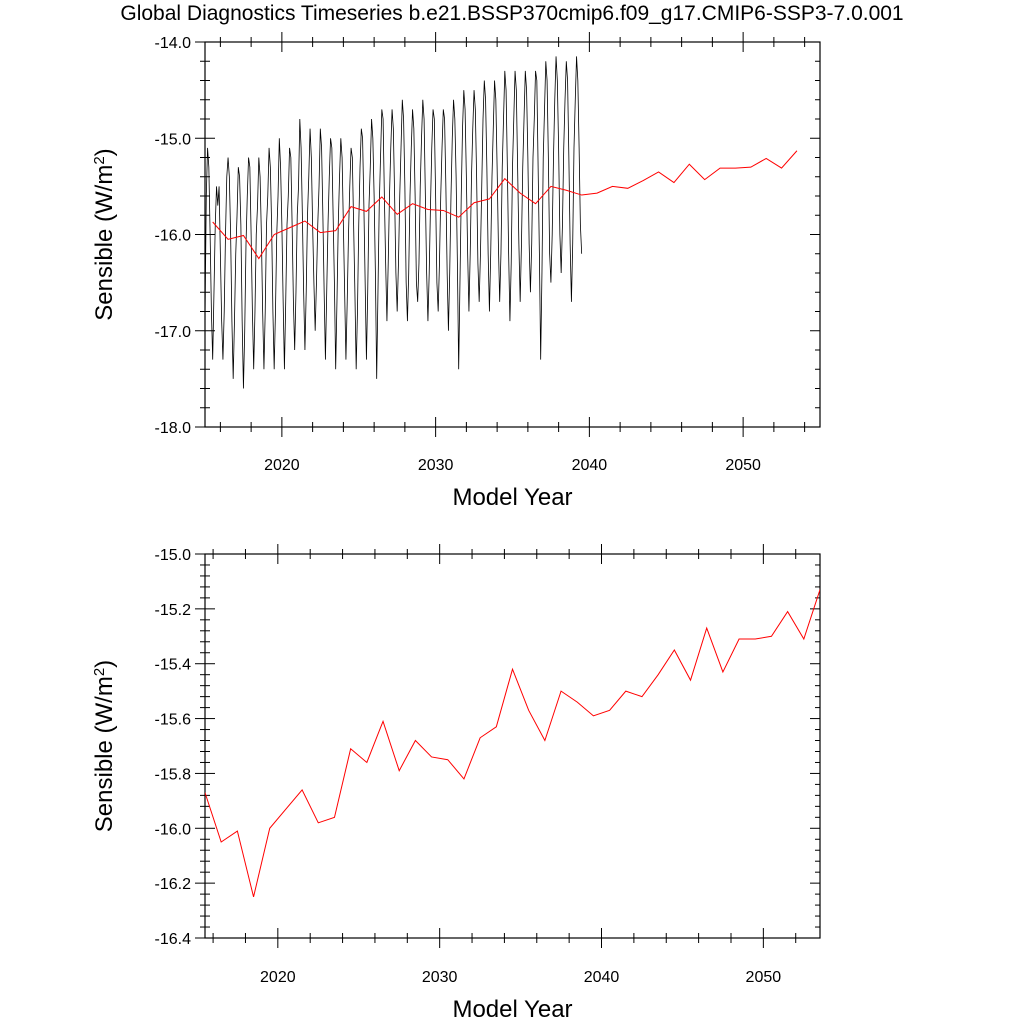  Describe the element at coordinates (173, 43) in the screenshot. I see `y-tick-label: -14.0` at that location.